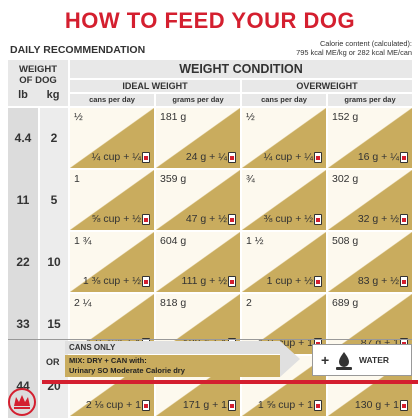  Describe the element at coordinates (288, 157) in the screenshot. I see `cell-mix-text: ¼ cup + ¼` at that location.